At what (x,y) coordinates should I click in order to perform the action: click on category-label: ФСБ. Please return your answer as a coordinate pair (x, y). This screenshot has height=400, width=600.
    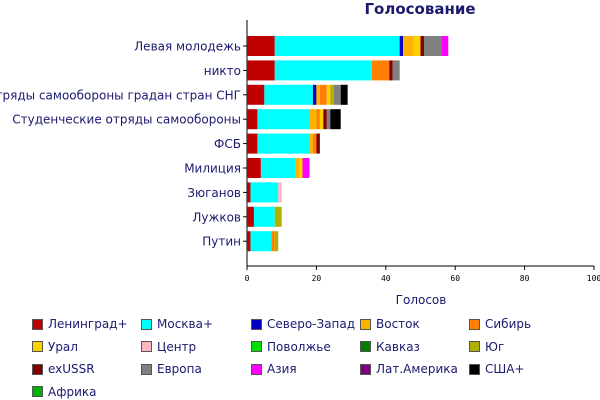
    Looking at the image, I should click on (227, 144).